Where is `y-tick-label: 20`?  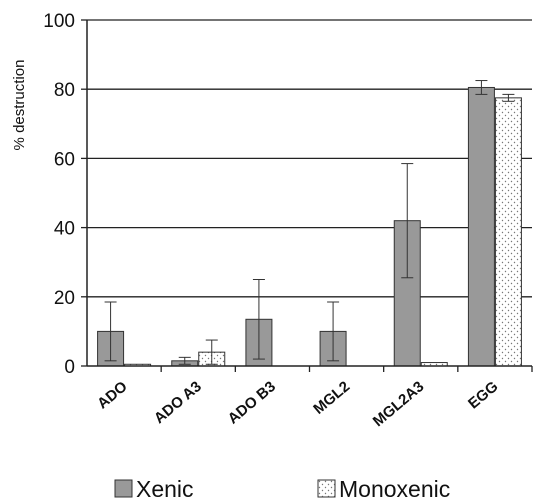 y-tick-label: 20 is located at coordinates (64, 298).